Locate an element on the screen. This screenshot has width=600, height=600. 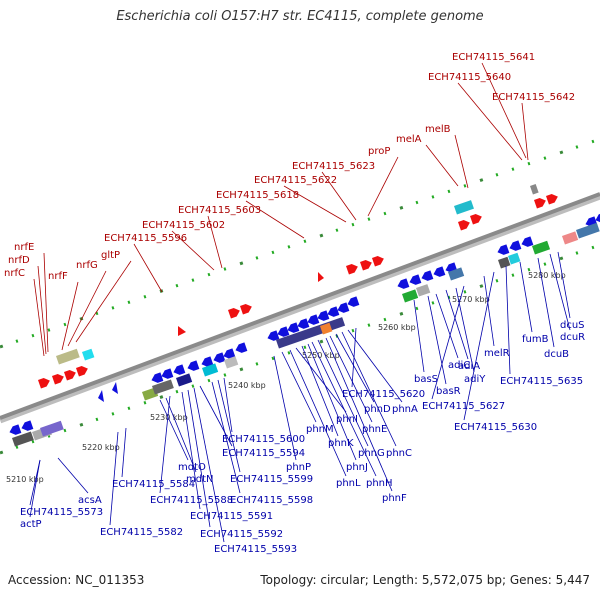
reverse-gene-marker is located at coordinates (115, 388).